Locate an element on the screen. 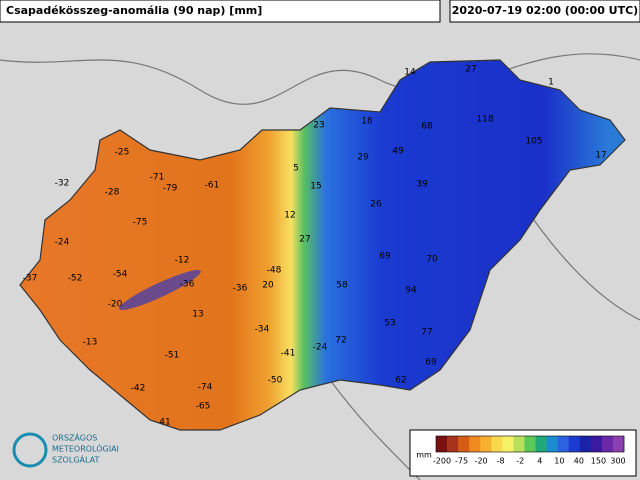 Image resolution: width=640 pixels, height=480 pixels. legend-tick-label: 10 is located at coordinates (559, 461).